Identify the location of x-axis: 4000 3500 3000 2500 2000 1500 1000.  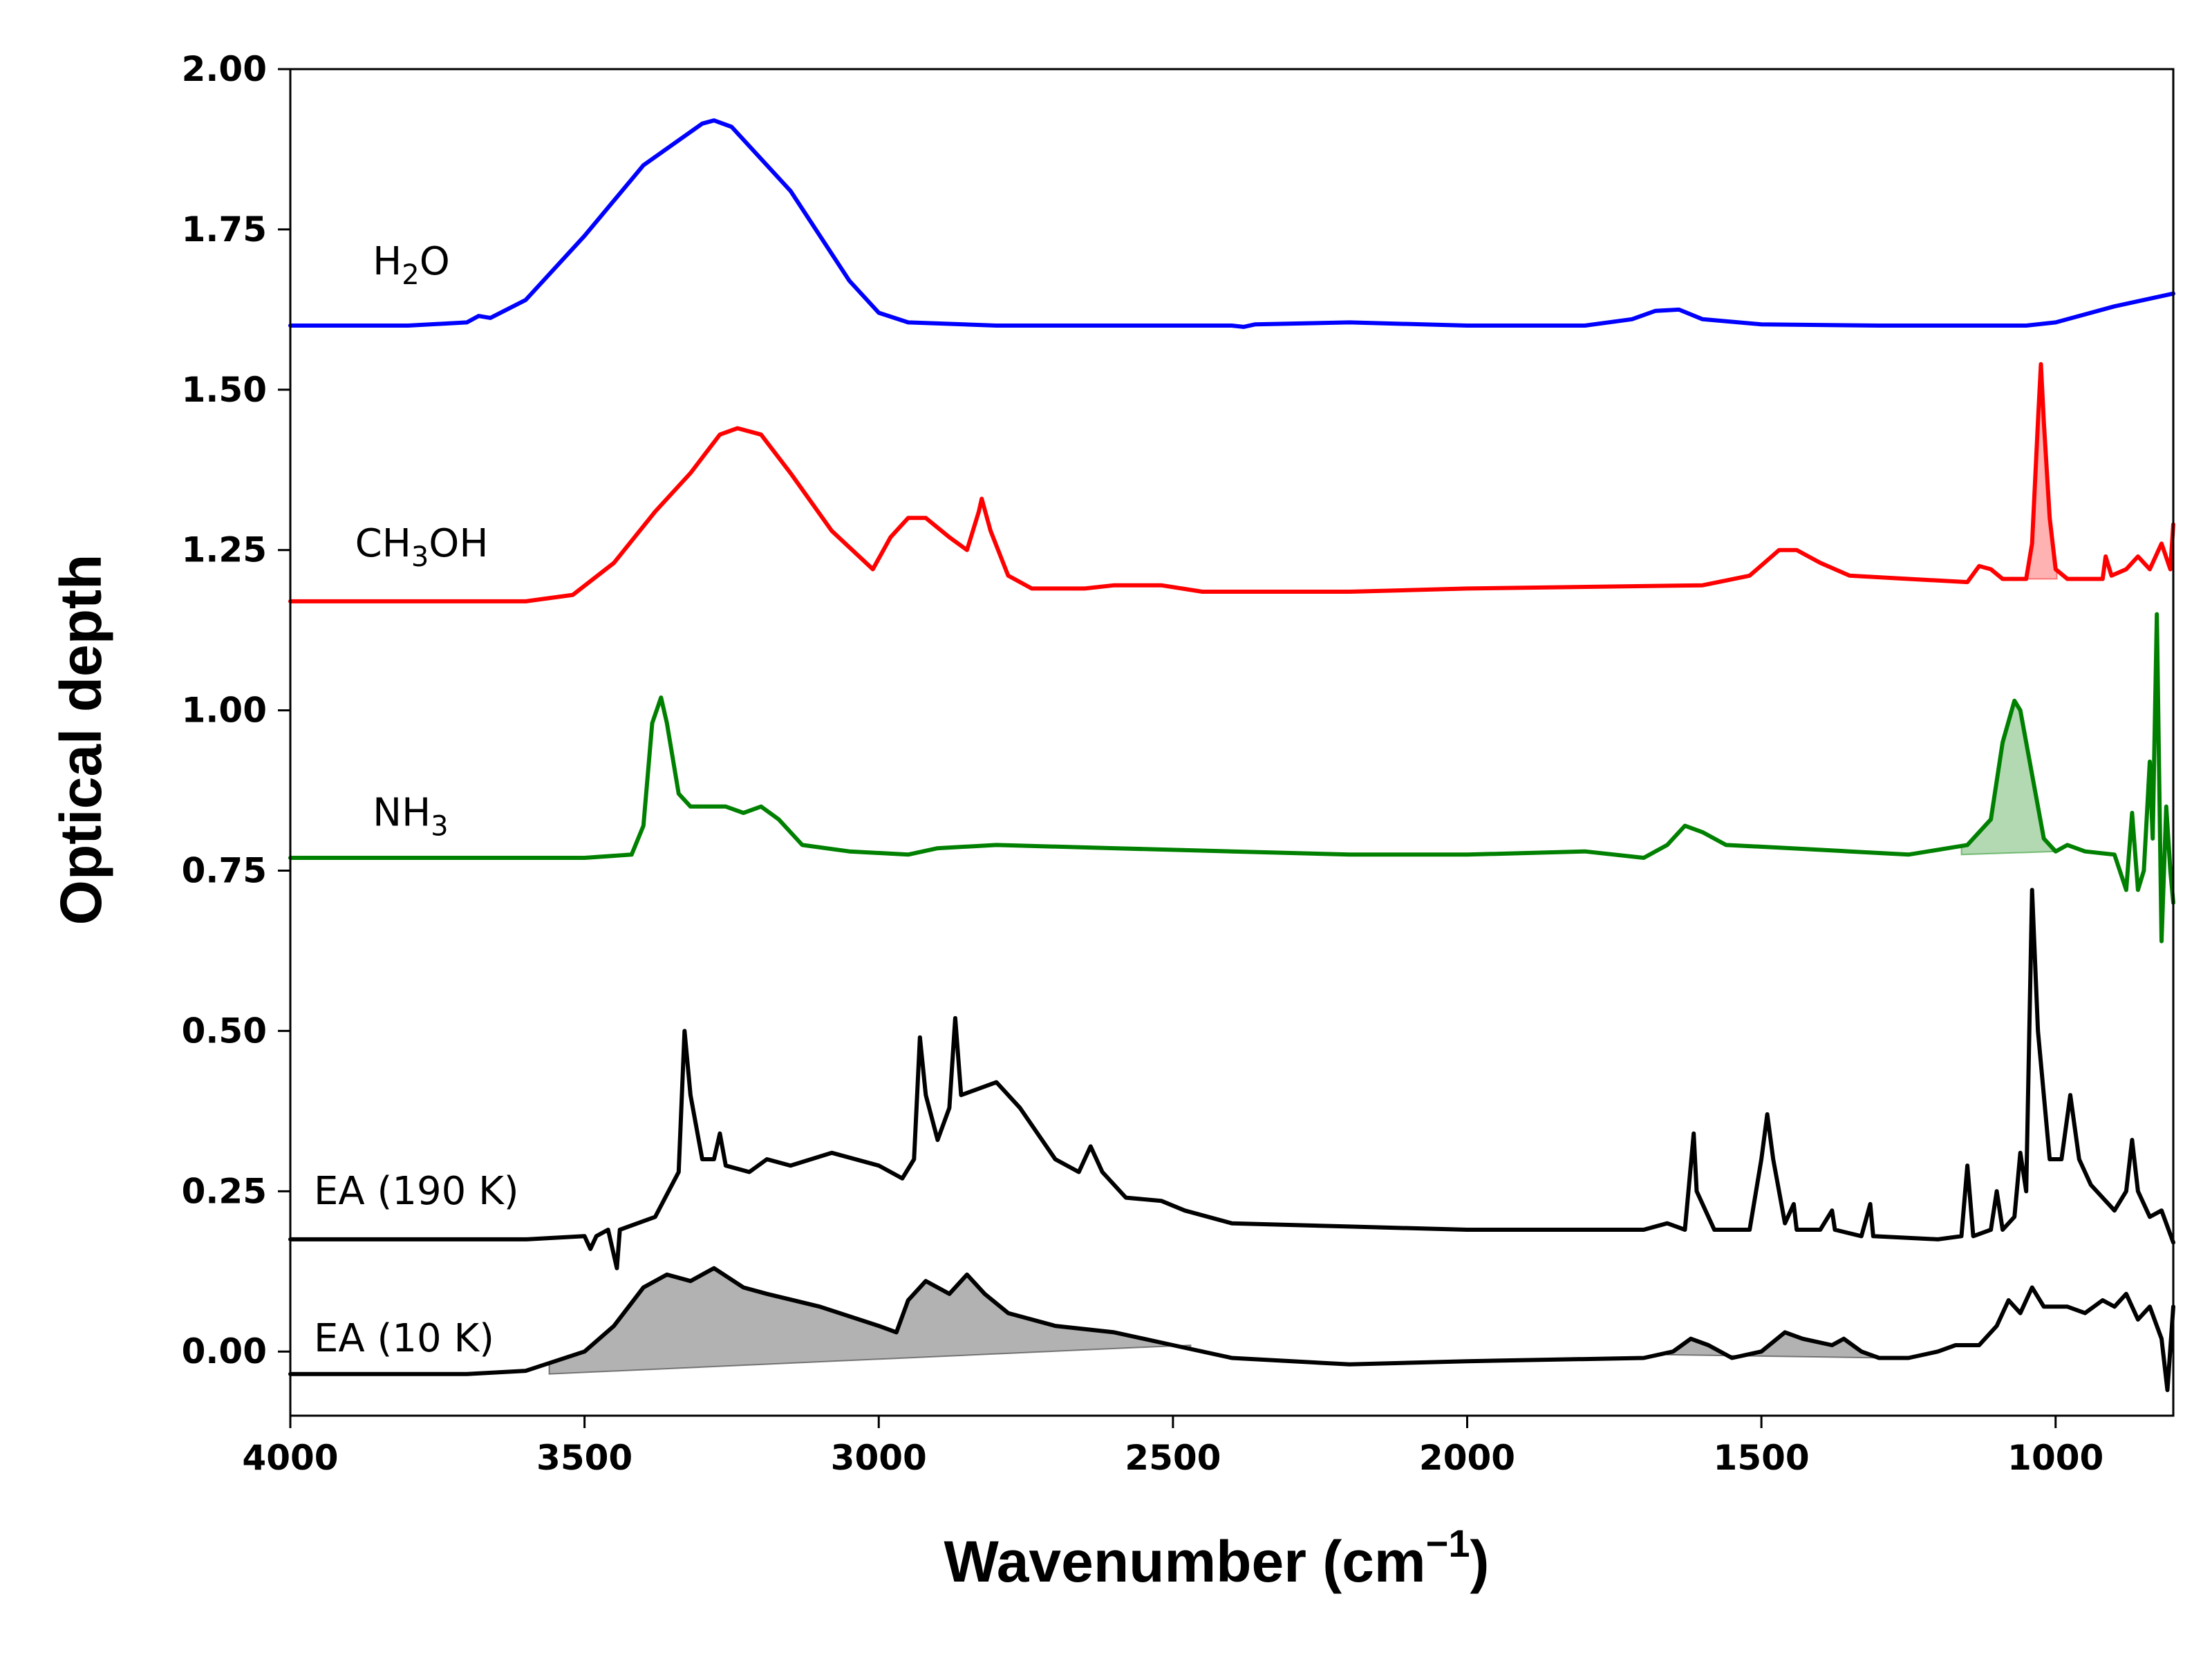
(1172, 1447).